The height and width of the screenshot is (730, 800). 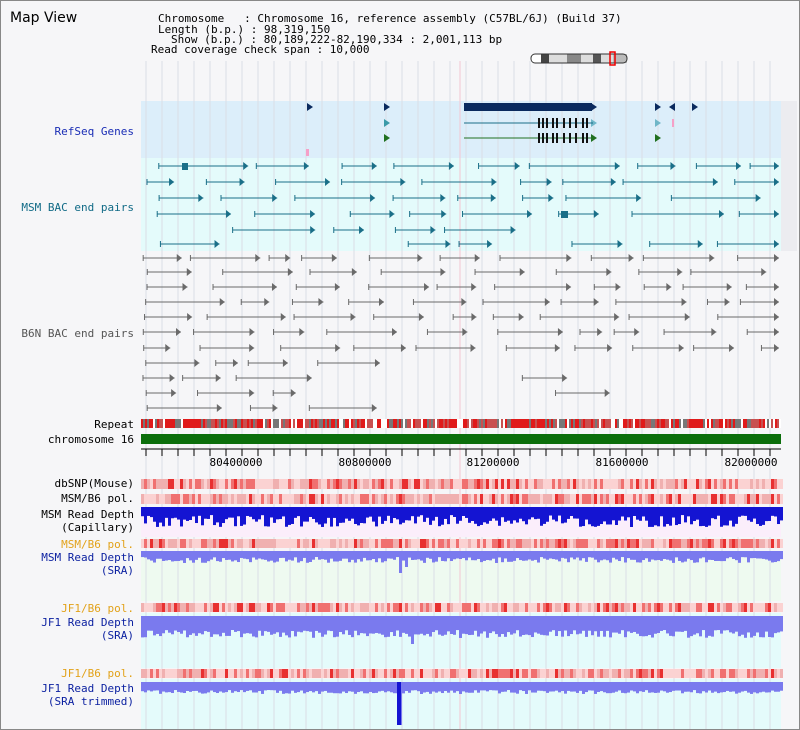 What do you see at coordinates (94, 483) in the screenshot?
I see `track-label-dbsnp: dbSNP(Mouse)` at bounding box center [94, 483].